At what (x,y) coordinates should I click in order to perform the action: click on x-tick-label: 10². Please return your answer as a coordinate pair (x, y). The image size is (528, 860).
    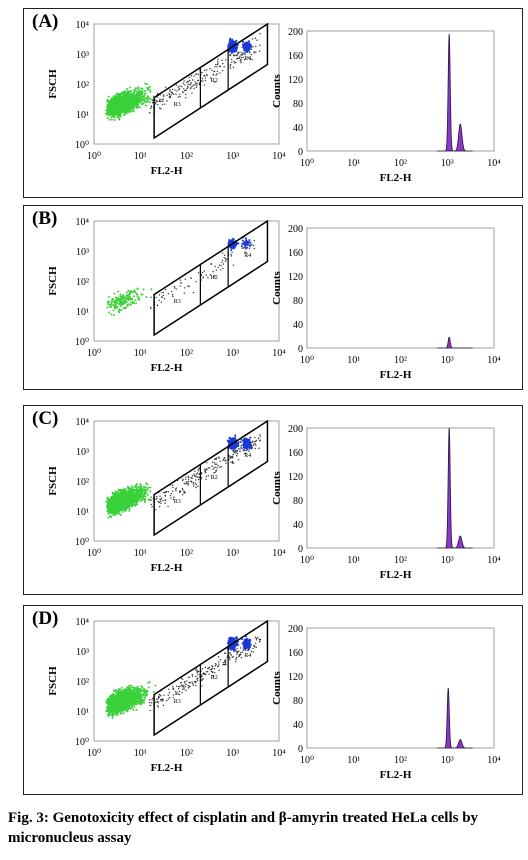
    Looking at the image, I should click on (186, 156).